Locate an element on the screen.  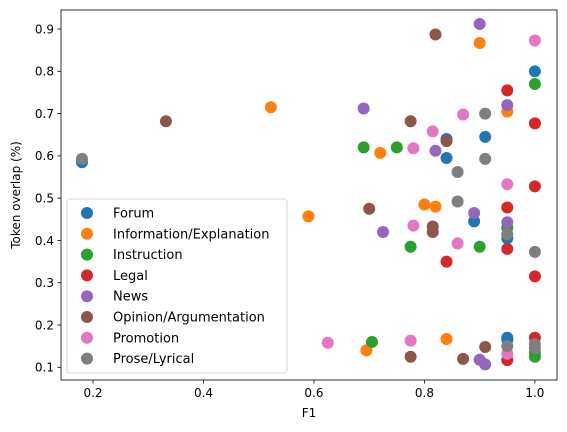
x-tick-label: 0.2 is located at coordinates (92, 393).